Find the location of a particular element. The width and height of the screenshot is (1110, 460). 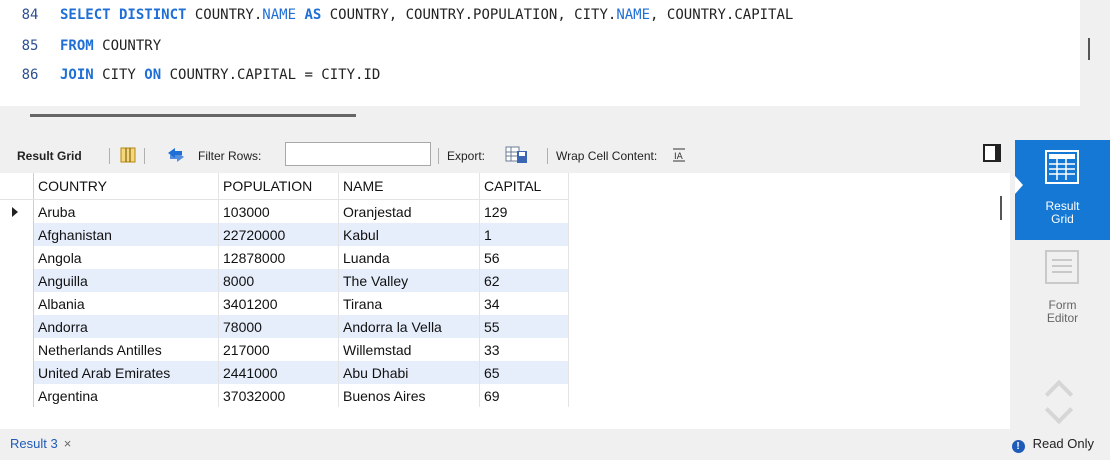

cell-country: Netherlands Antilles is located at coordinates (126, 349).